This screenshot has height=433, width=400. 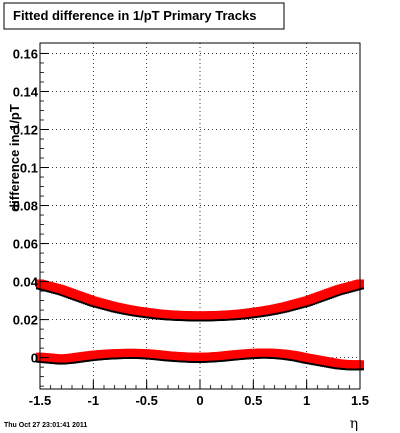 What do you see at coordinates (40, 400) in the screenshot?
I see `x-tick-label: -1.5` at bounding box center [40, 400].